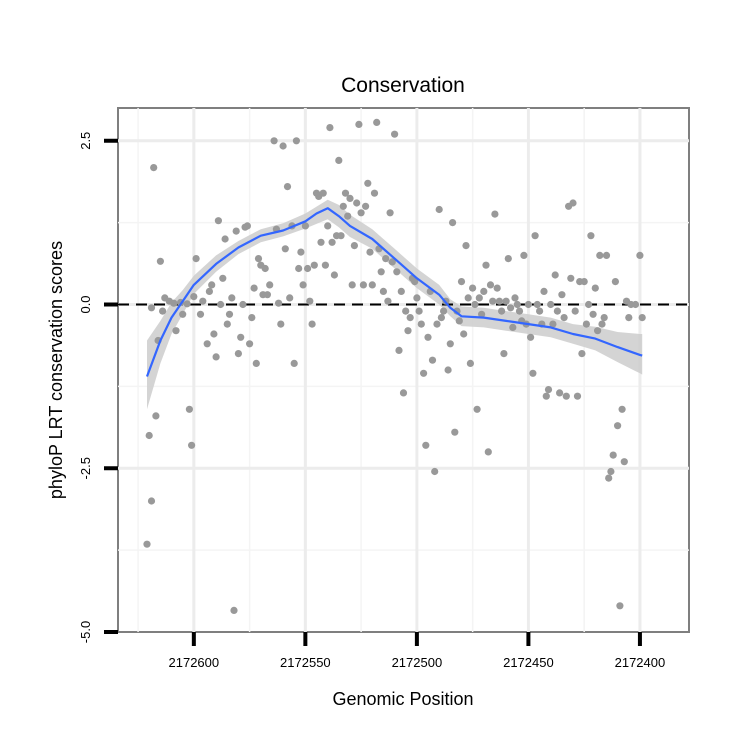 The width and height of the screenshot is (750, 750). I want to click on x-tick-label: 2172400, so click(640, 662).